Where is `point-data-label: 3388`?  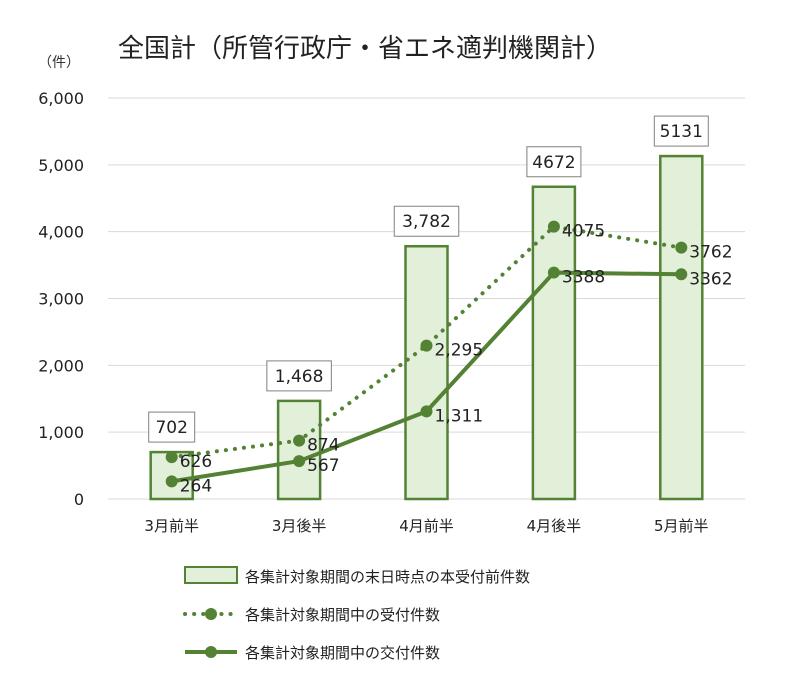 point-data-label: 3388 is located at coordinates (583, 278).